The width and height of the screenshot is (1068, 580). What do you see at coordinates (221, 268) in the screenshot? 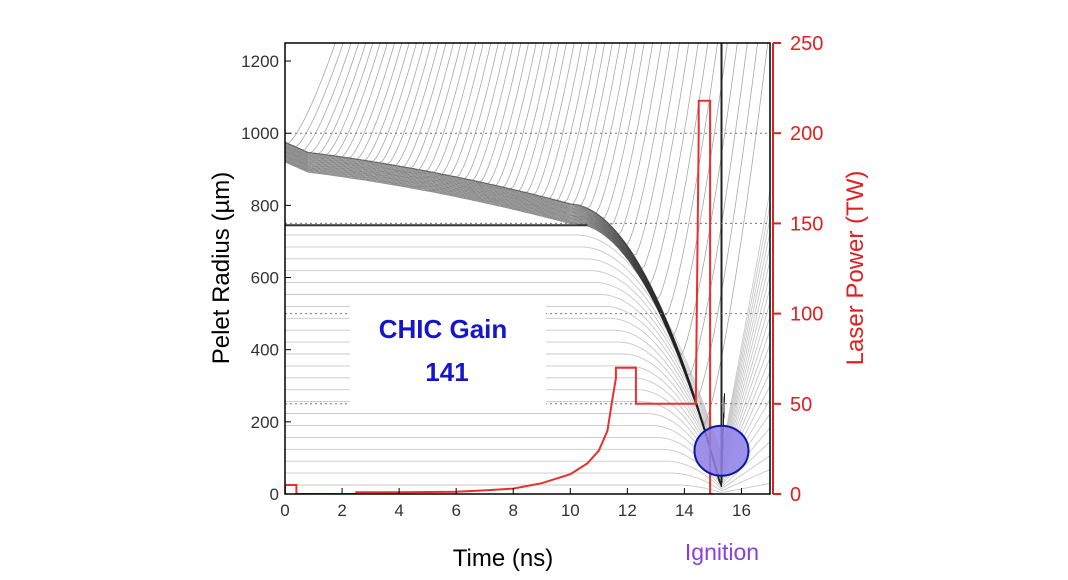
I see `y-left-axis-title: Pelet Radius (µm)` at bounding box center [221, 268].